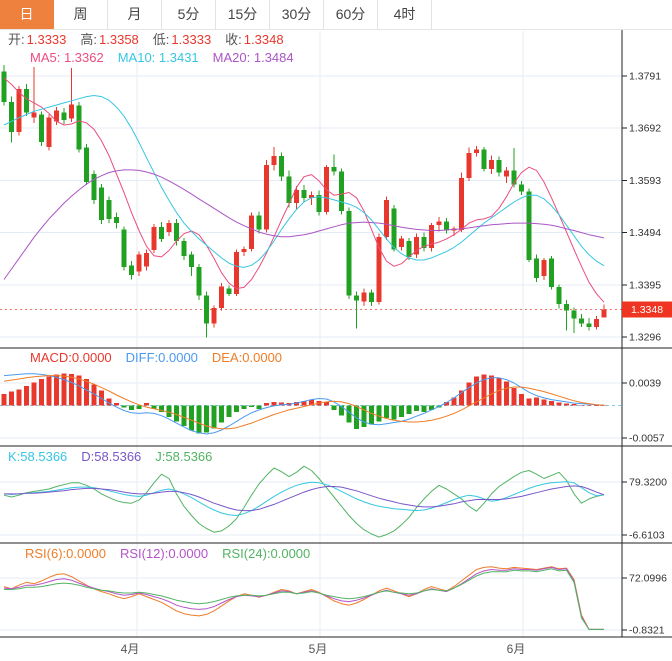 This screenshot has height=661, width=672. What do you see at coordinates (351, 14) in the screenshot?
I see `tab-60min: 60分` at bounding box center [351, 14].